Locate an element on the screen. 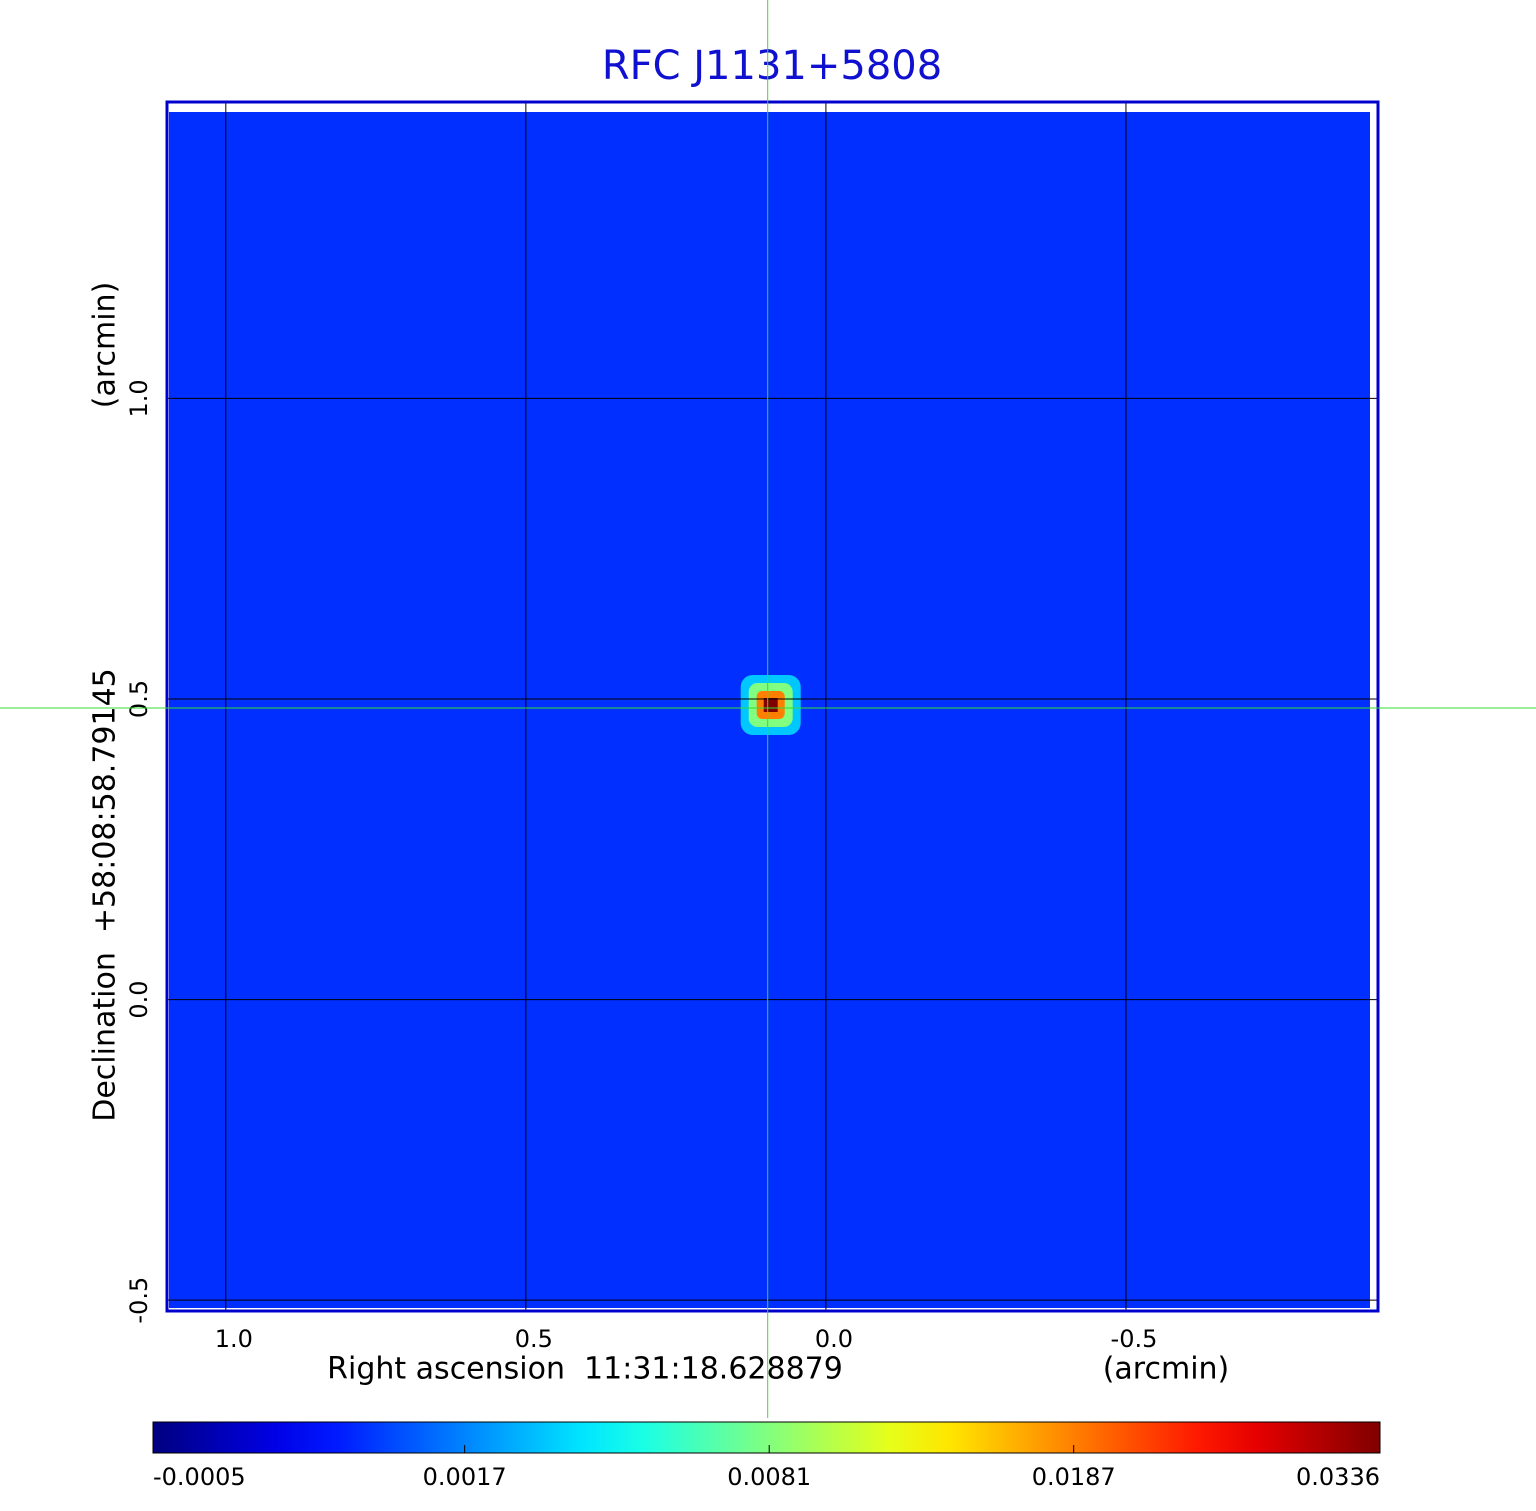 This screenshot has width=1536, height=1511. y-tick-label: 0.5 is located at coordinates (139, 699).